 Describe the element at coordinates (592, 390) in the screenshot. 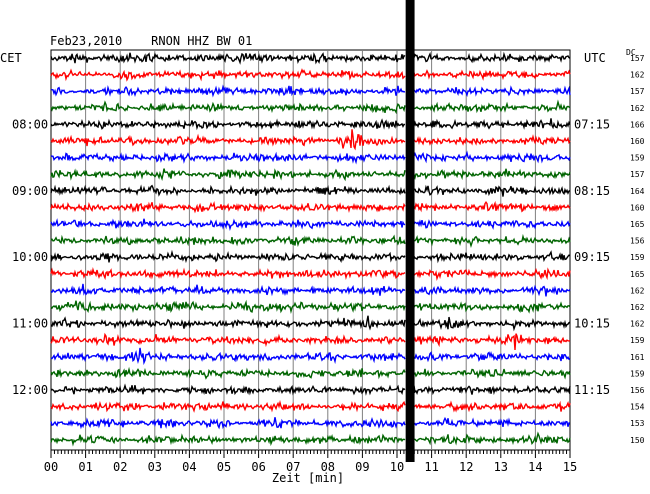

I see `utc-time-label: 11:15` at that location.